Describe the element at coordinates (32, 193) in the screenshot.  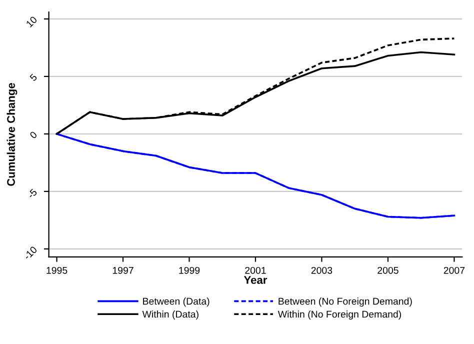
I see `y-tick-label: -5` at that location.